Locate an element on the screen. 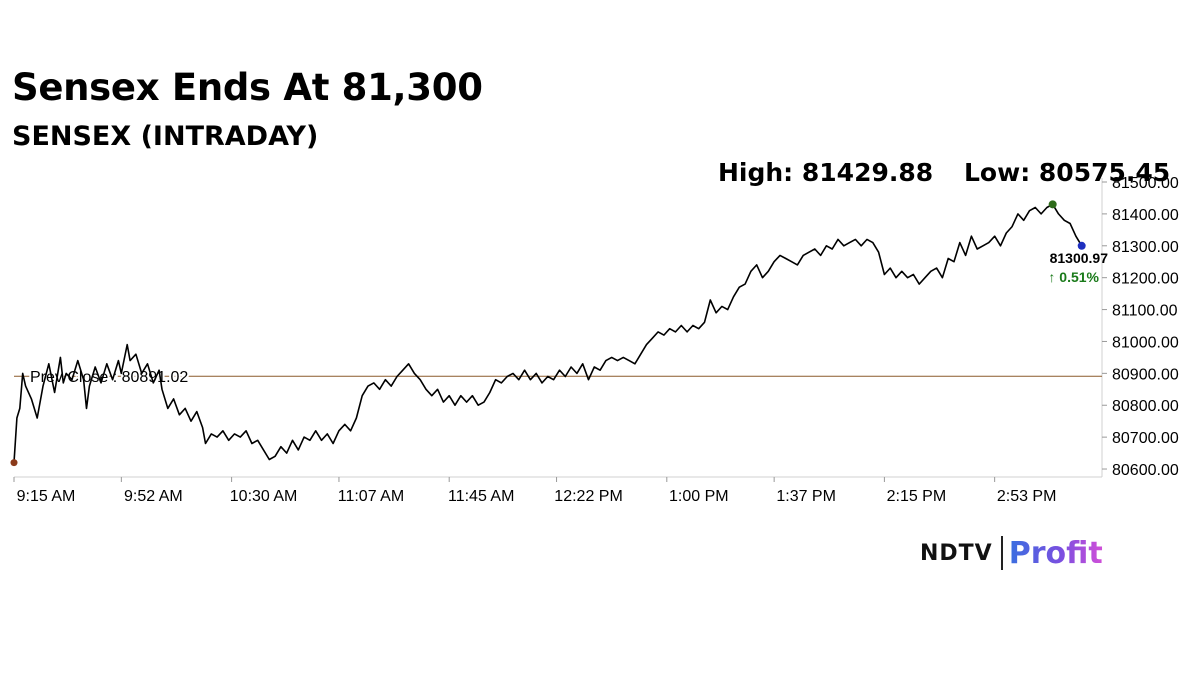  x-tick-label: 2:53 PM is located at coordinates (1027, 496).